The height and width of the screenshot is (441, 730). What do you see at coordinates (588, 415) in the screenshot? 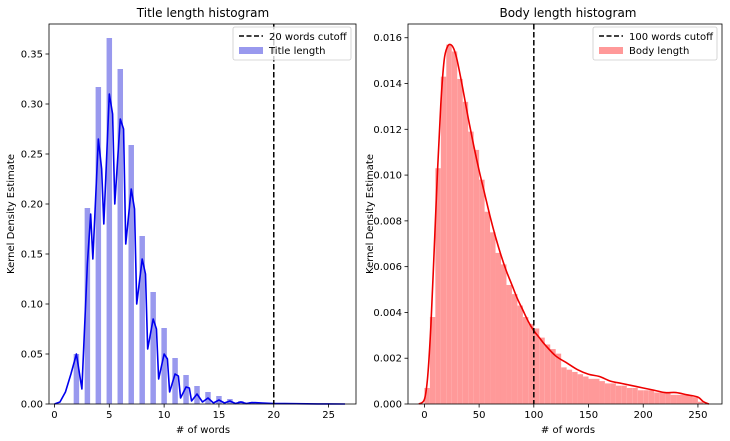
I see `x-tick-label: 150` at bounding box center [588, 415].